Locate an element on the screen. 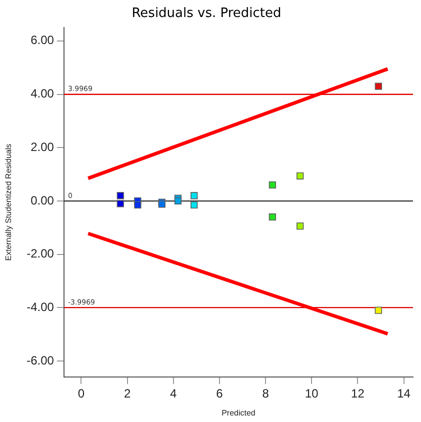  x-tick-label: 6 is located at coordinates (220, 393).